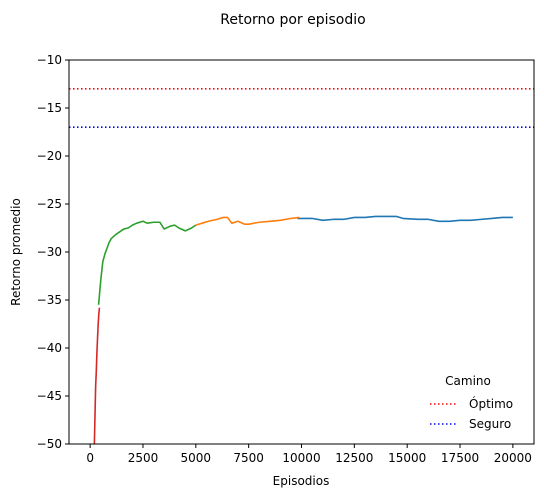 The height and width of the screenshot is (498, 544). What do you see at coordinates (90, 458) in the screenshot?
I see `x-tick-label: 0` at bounding box center [90, 458].